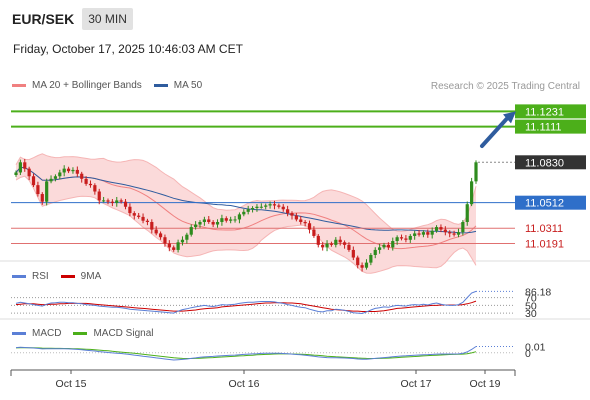 This screenshot has height=400, width=590. I want to click on symbol-label: EUR/SEK, so click(43, 19).